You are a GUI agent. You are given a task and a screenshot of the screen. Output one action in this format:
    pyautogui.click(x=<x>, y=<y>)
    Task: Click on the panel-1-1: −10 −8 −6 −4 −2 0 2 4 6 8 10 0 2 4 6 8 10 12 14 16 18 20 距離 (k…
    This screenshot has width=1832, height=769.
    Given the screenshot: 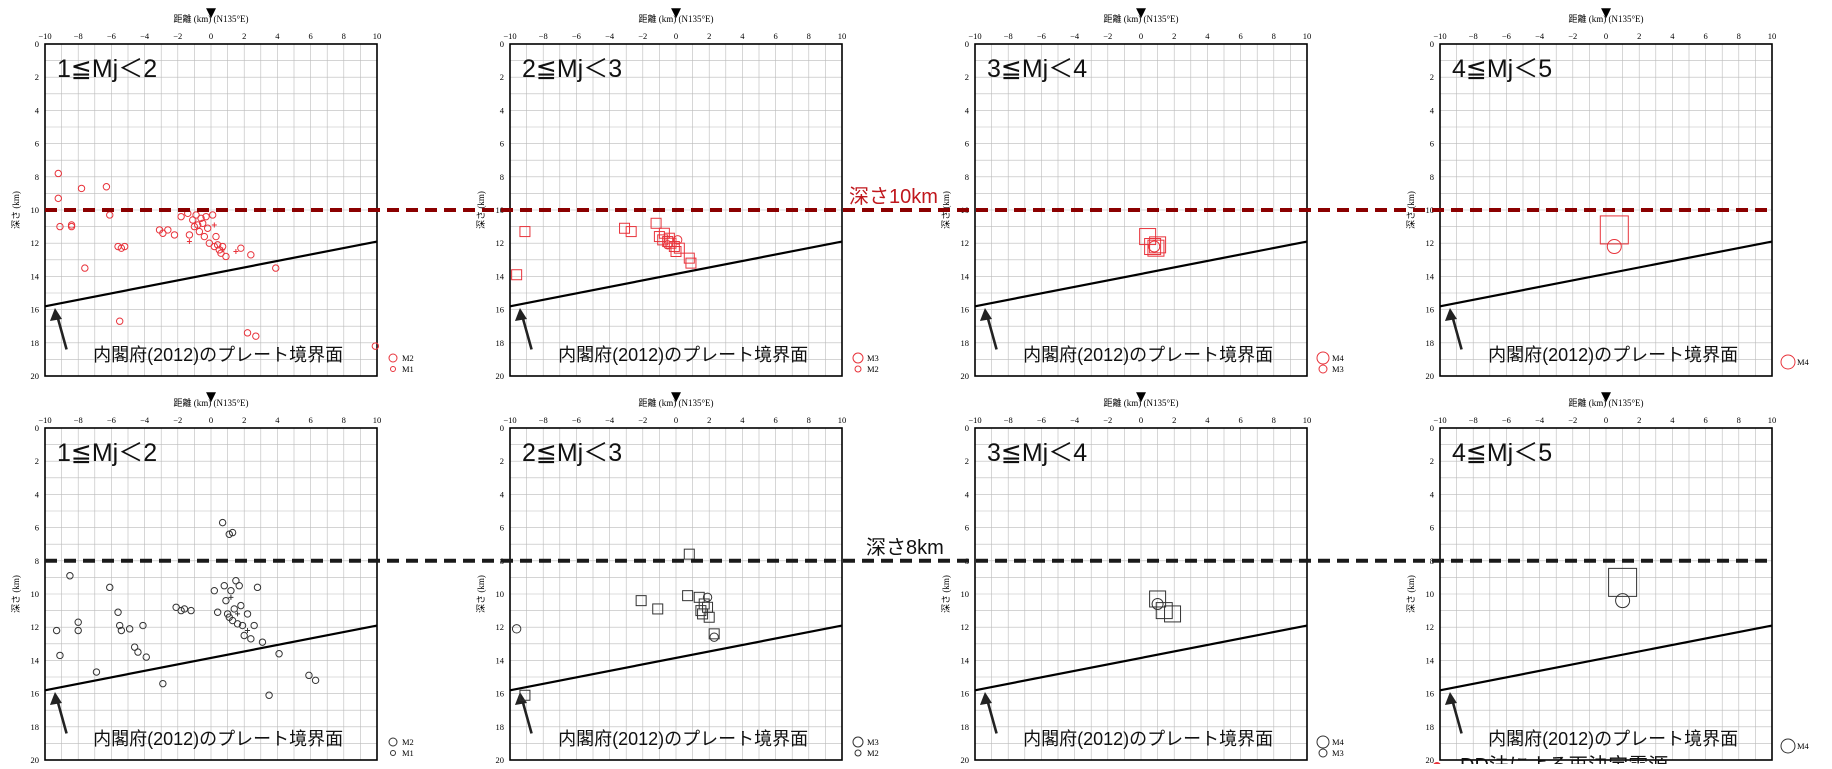 What is the action you would take?
    pyautogui.click(x=212, y=192)
    